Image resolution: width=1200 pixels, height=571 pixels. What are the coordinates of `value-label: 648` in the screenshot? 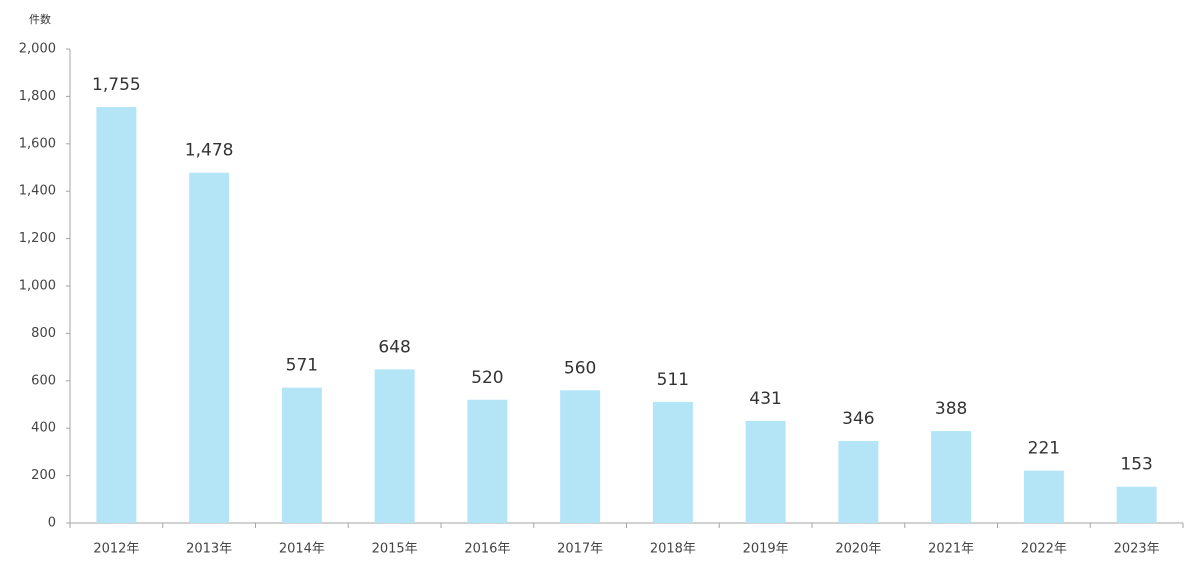 It's located at (394, 347).